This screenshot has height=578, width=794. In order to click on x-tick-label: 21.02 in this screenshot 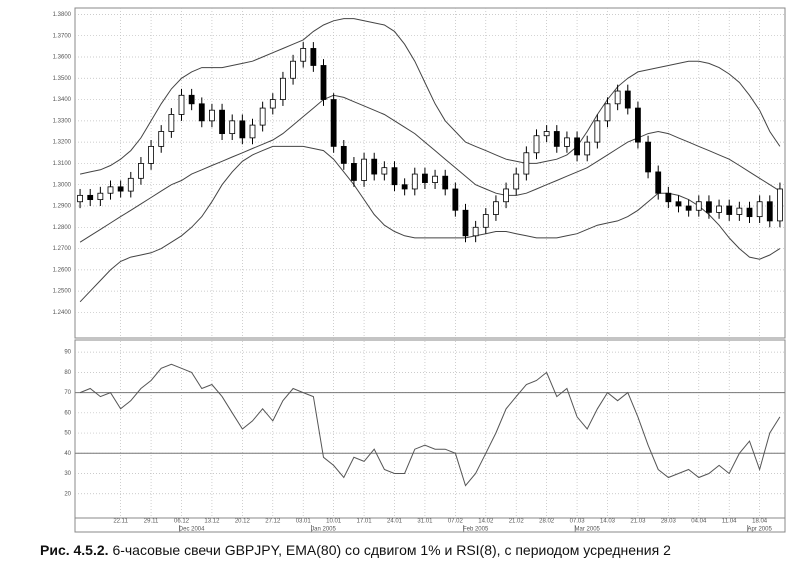, I will do `click(517, 522)`.